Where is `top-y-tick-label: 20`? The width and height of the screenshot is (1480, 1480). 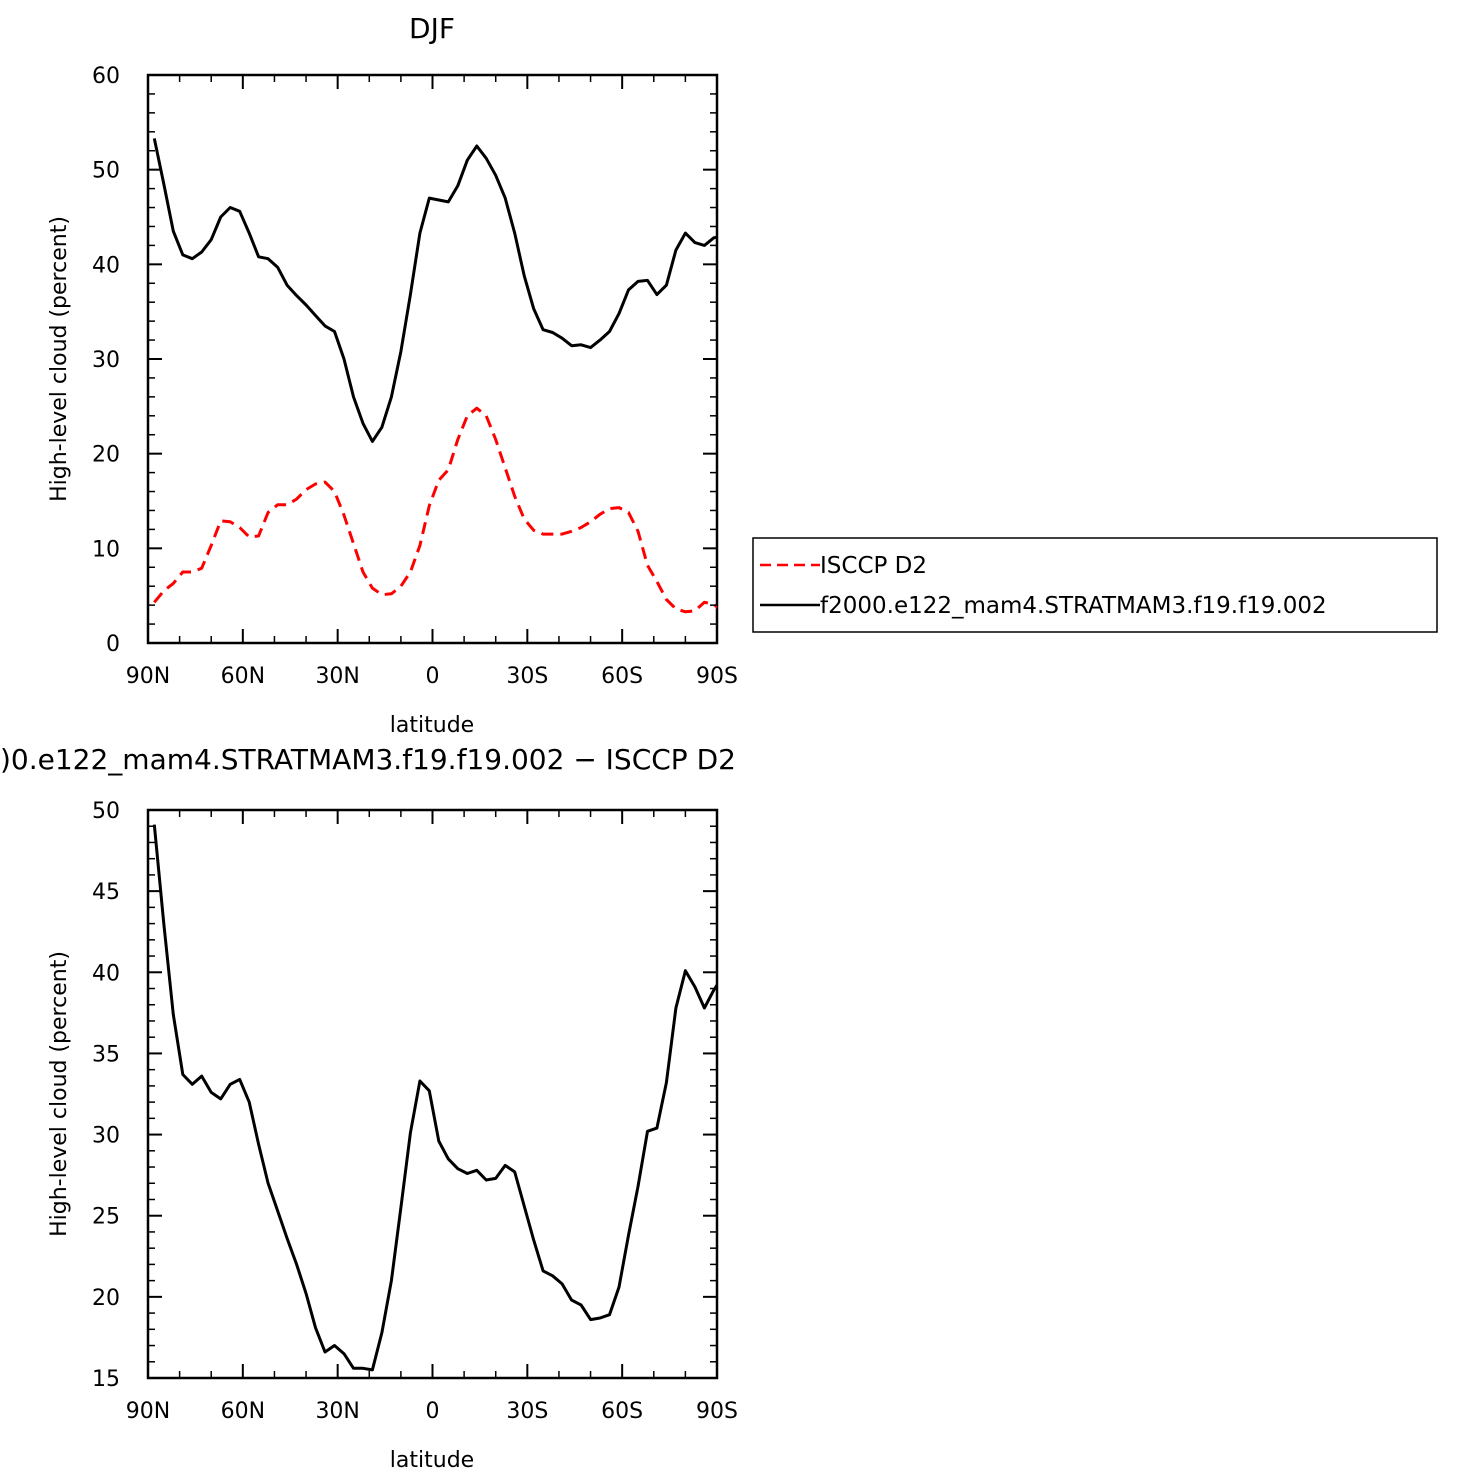
top-y-tick-label: 20 is located at coordinates (106, 455).